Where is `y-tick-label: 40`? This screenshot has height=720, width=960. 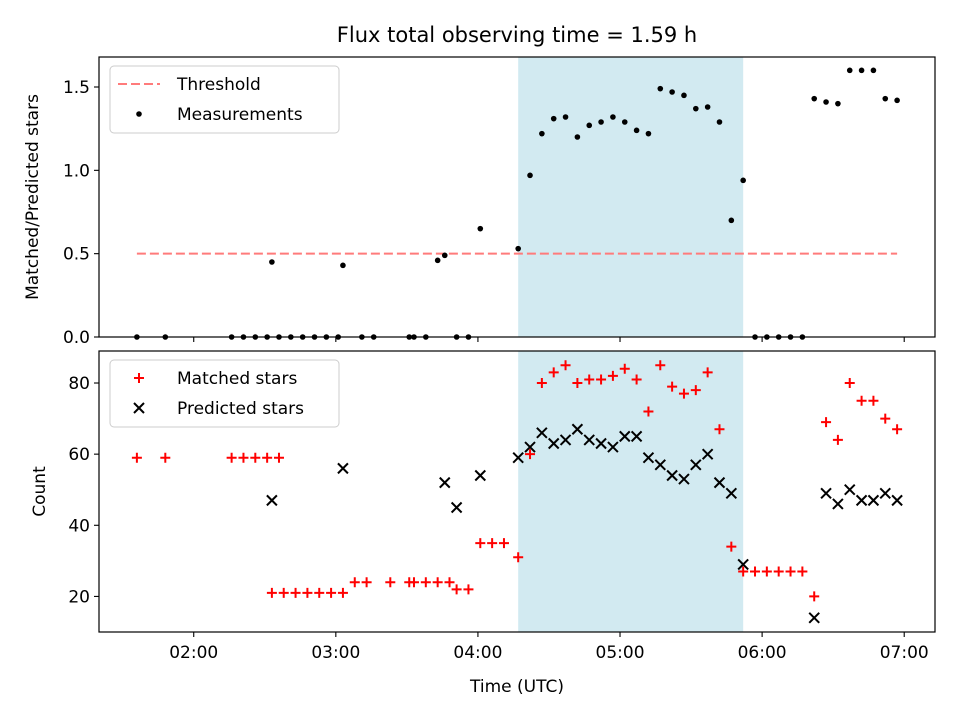 y-tick-label: 40 is located at coordinates (79, 526).